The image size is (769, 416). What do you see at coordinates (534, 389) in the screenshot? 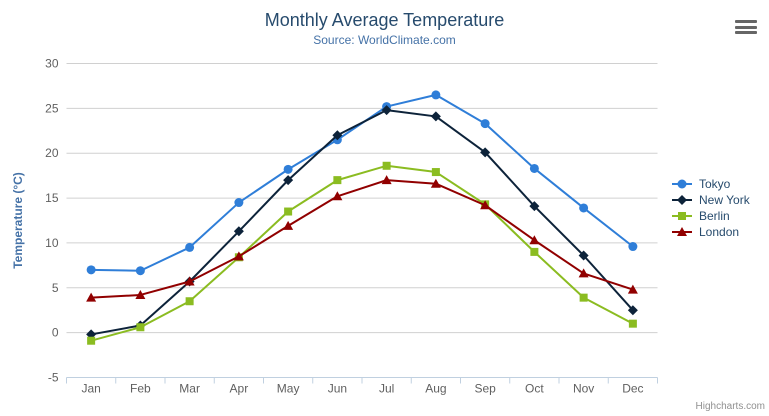
I see `x-axis-label: Oct` at bounding box center [534, 389].